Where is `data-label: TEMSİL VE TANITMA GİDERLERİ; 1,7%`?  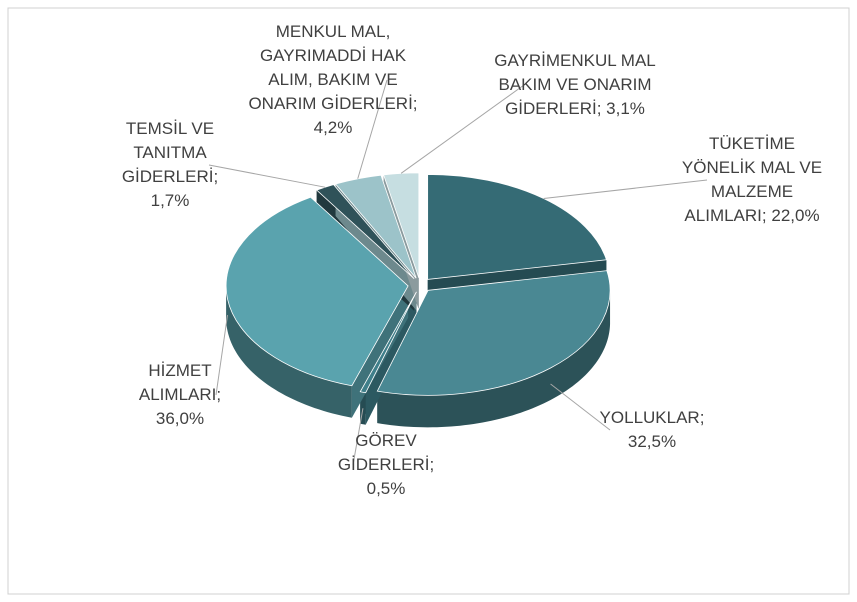 data-label: TEMSİL VE TANITMA GİDERLERİ; 1,7% is located at coordinates (170, 165).